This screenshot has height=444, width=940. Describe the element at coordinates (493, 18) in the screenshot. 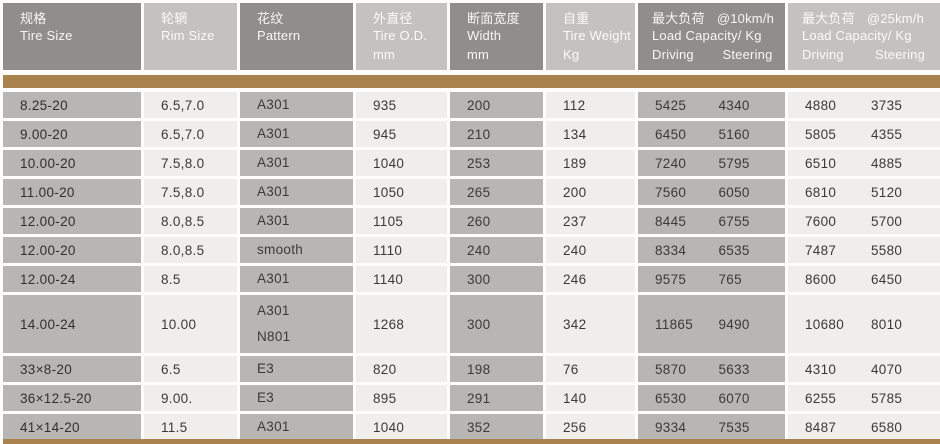

I see `col-header-width-zh: 断面宽度` at that location.